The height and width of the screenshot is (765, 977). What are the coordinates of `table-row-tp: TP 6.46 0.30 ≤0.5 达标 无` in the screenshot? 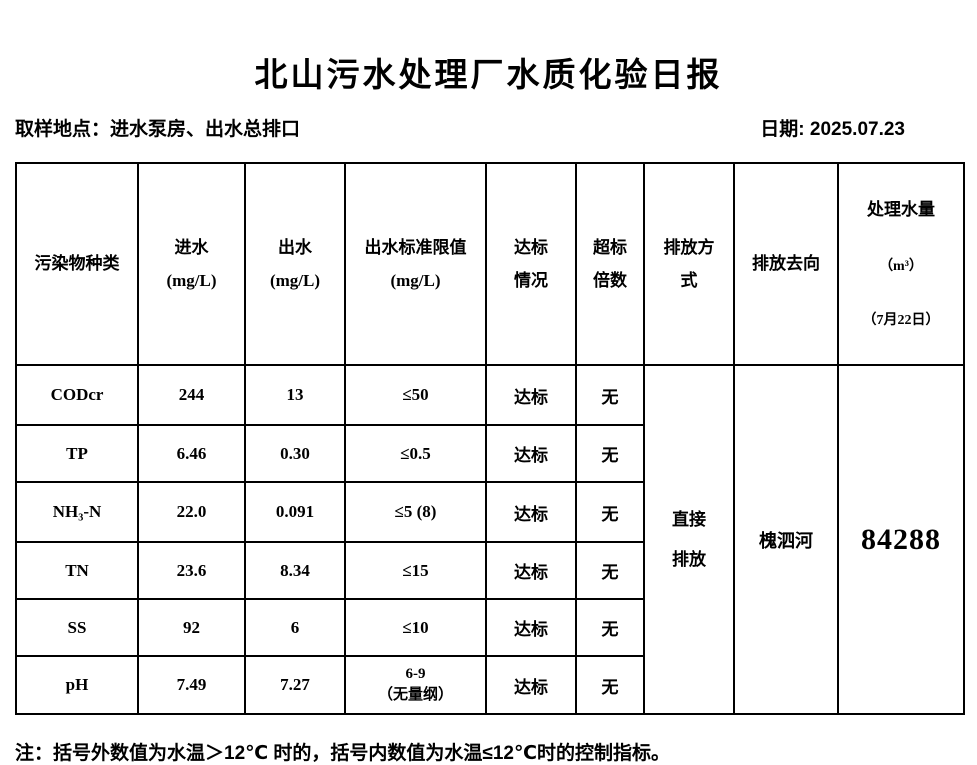 It's located at (489, 454).